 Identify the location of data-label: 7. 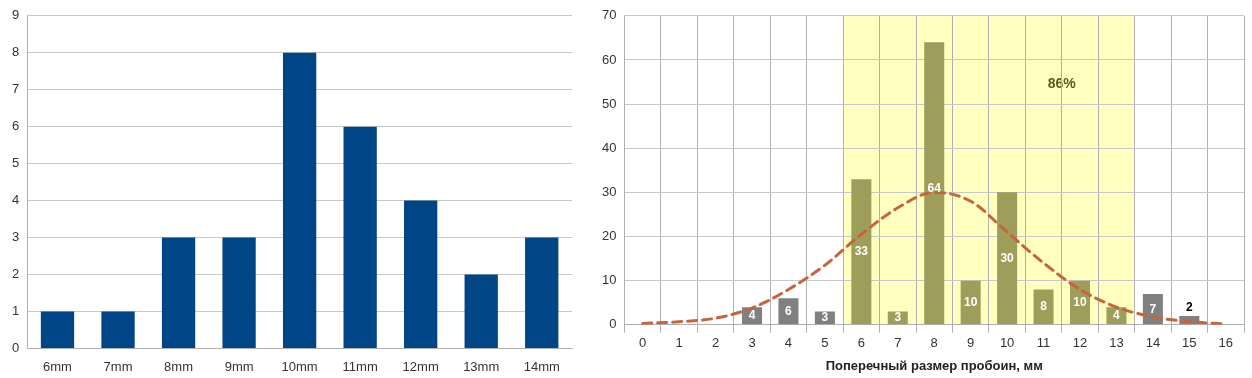
(1153, 308).